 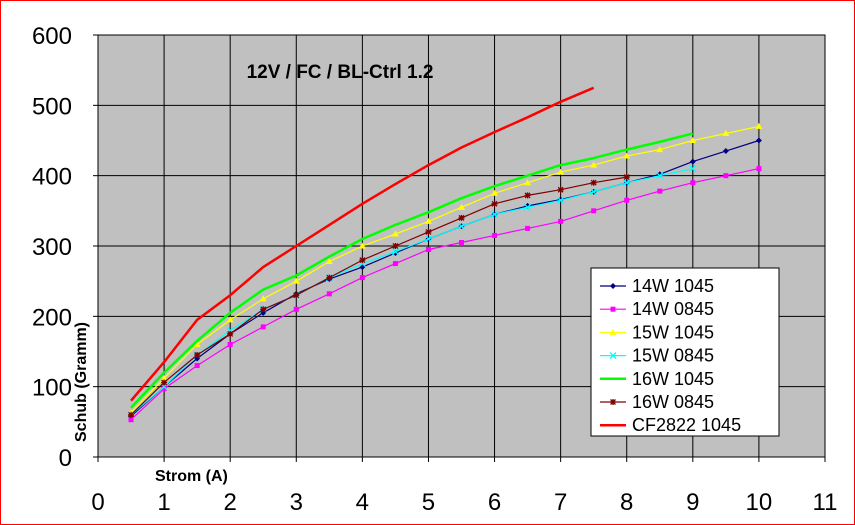 What do you see at coordinates (97, 502) in the screenshot?
I see `x-tick-label: 0` at bounding box center [97, 502].